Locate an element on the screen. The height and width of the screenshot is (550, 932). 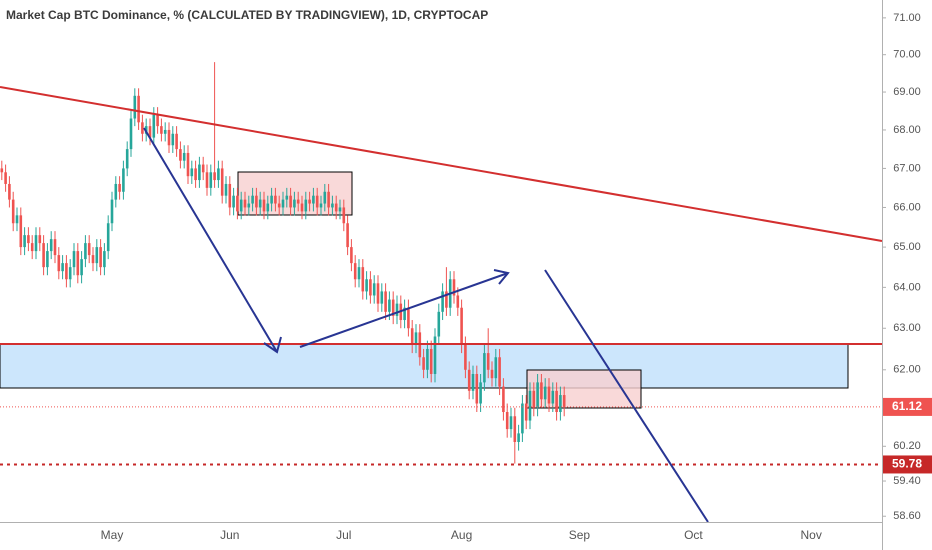
y-tick-label: 66.00 is located at coordinates (907, 207).